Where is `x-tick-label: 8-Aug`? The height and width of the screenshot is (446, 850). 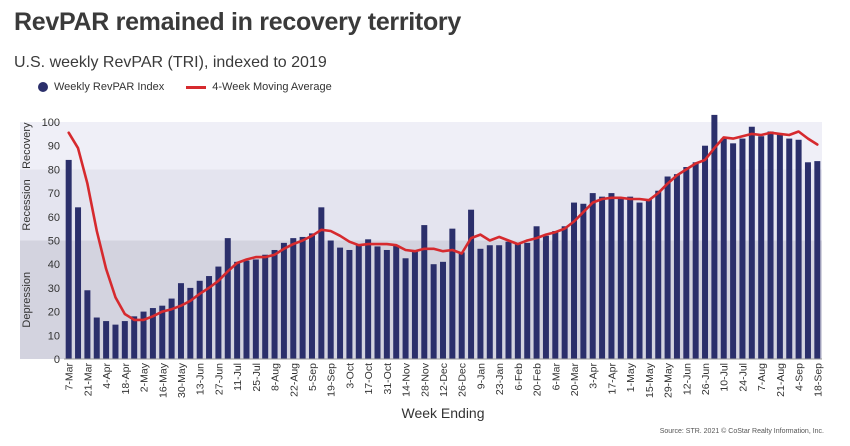 x-tick-label: 8-Aug is located at coordinates (276, 377).